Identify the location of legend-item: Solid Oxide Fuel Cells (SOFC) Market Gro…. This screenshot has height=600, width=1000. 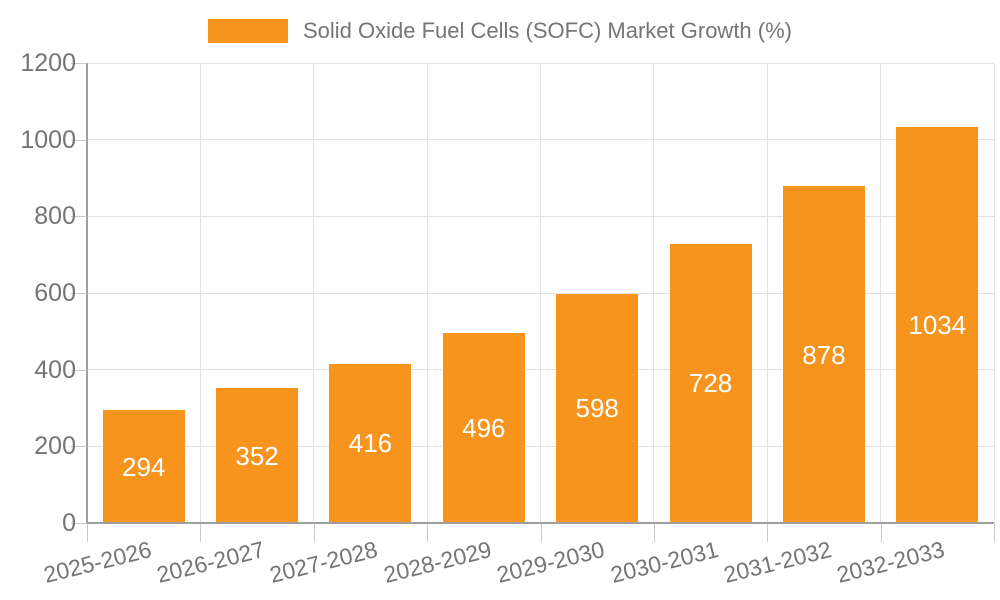
(500, 31).